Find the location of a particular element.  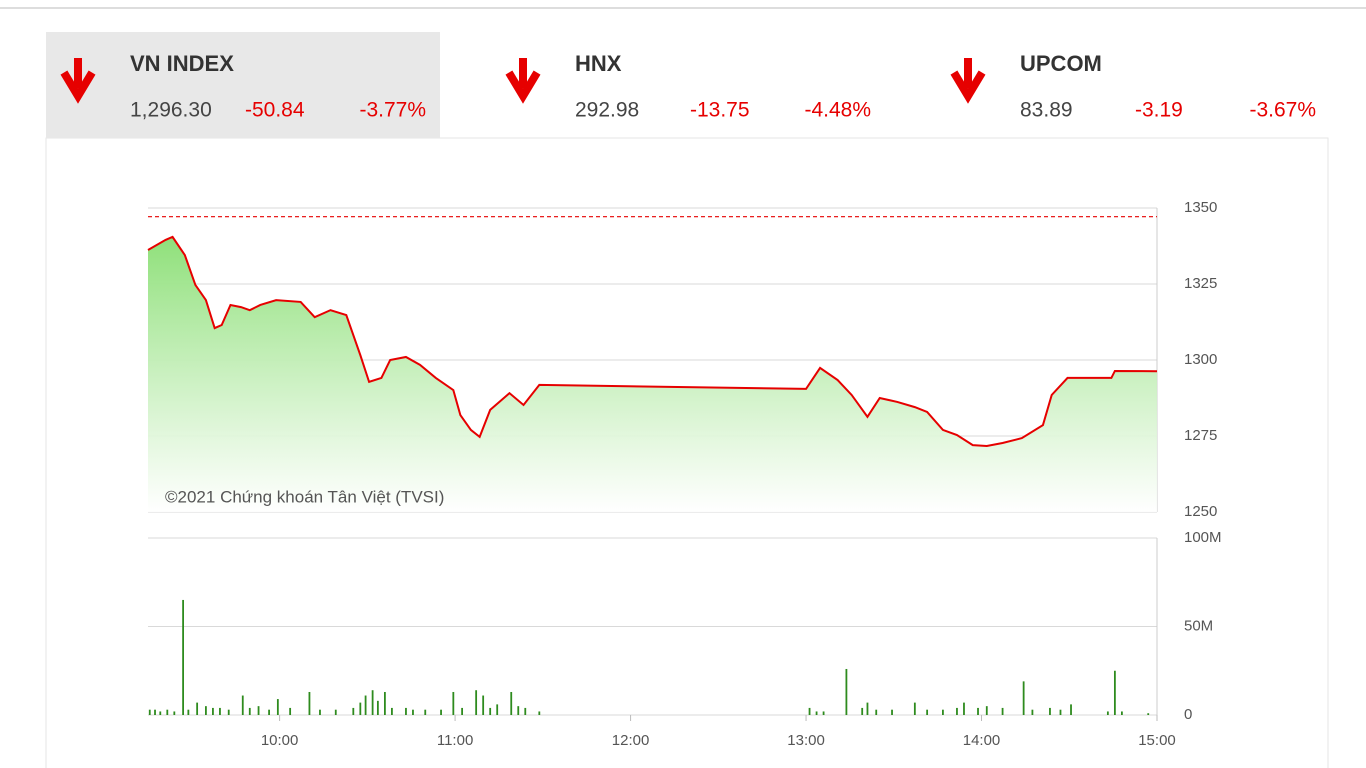

index-percent: -3.77% is located at coordinates (392, 110).